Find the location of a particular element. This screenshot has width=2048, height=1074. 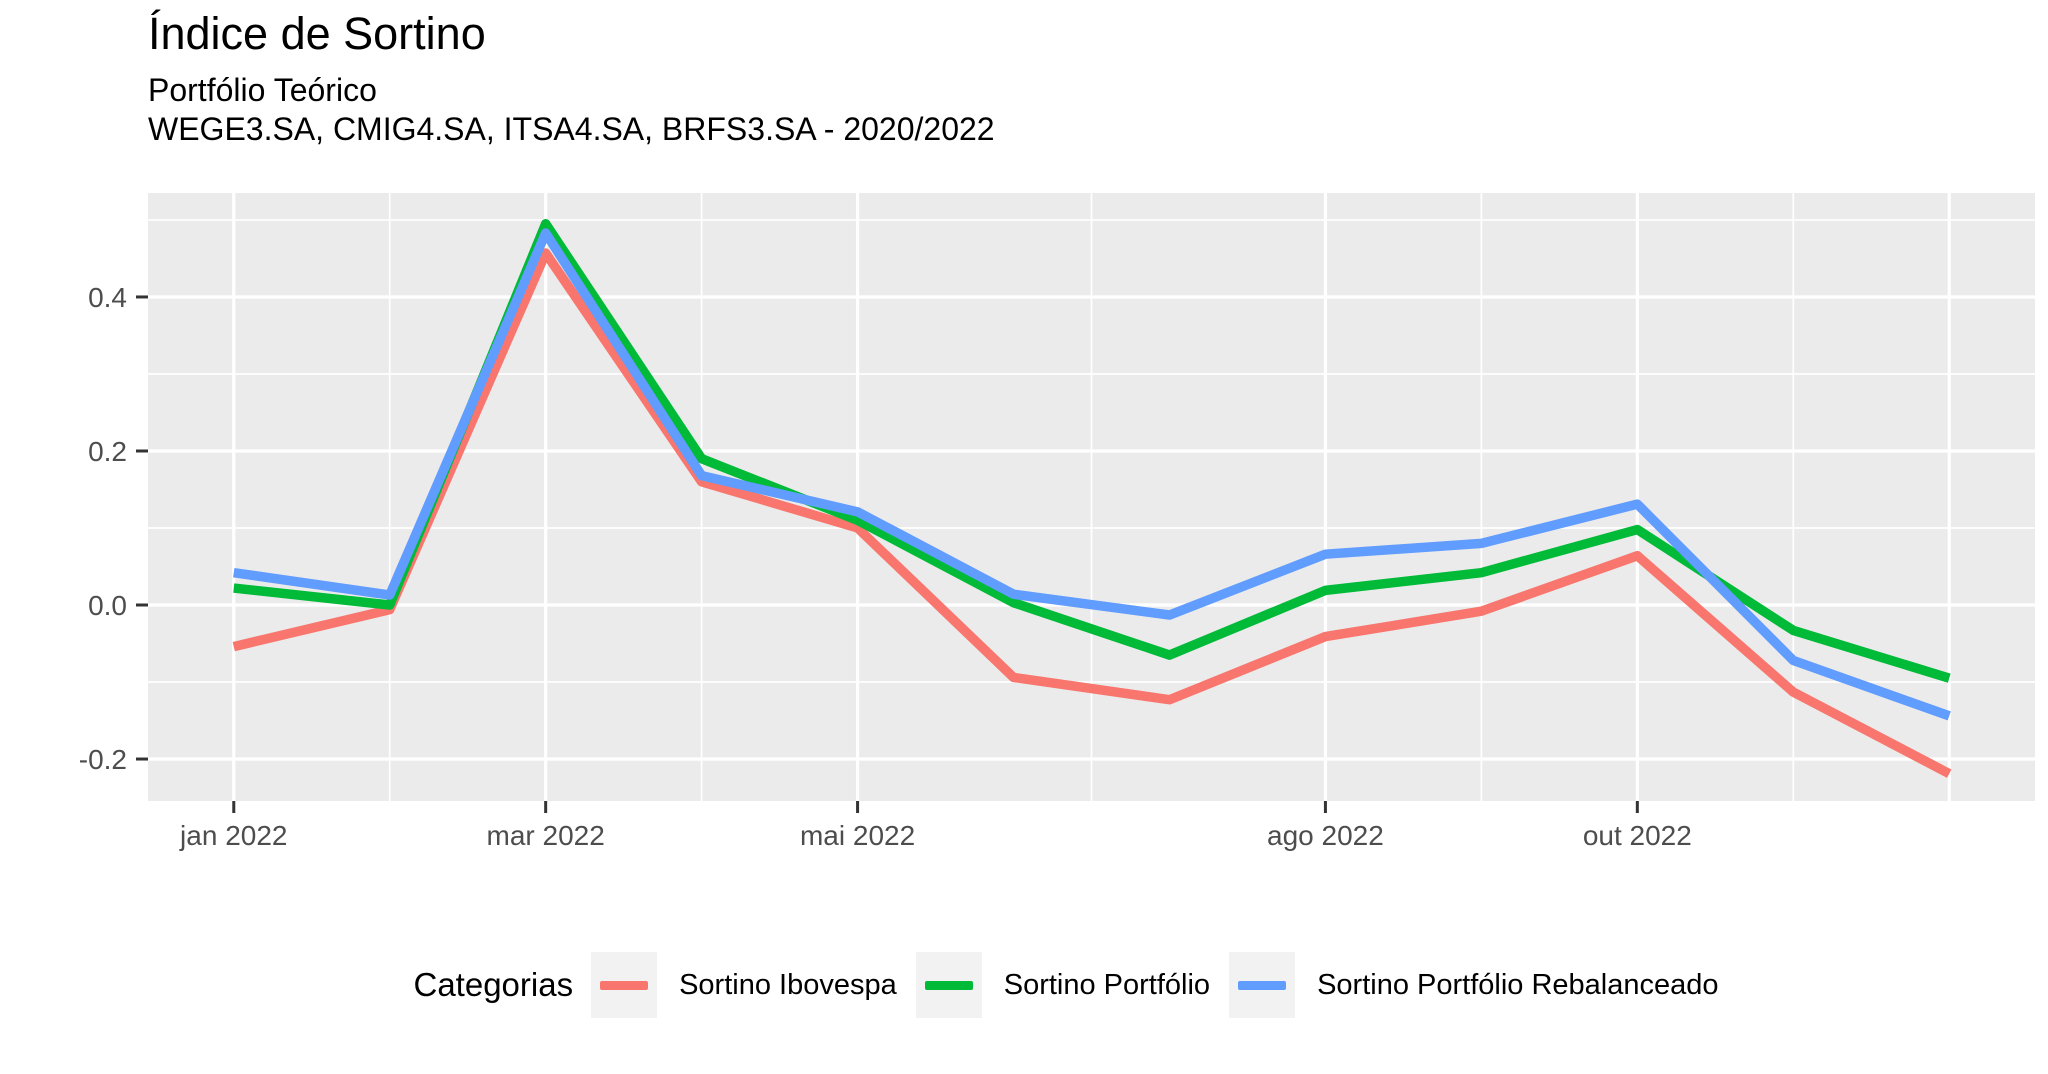

legend-item-sortino-portf-lio: Sortino Portfólio is located at coordinates (1063, 985).